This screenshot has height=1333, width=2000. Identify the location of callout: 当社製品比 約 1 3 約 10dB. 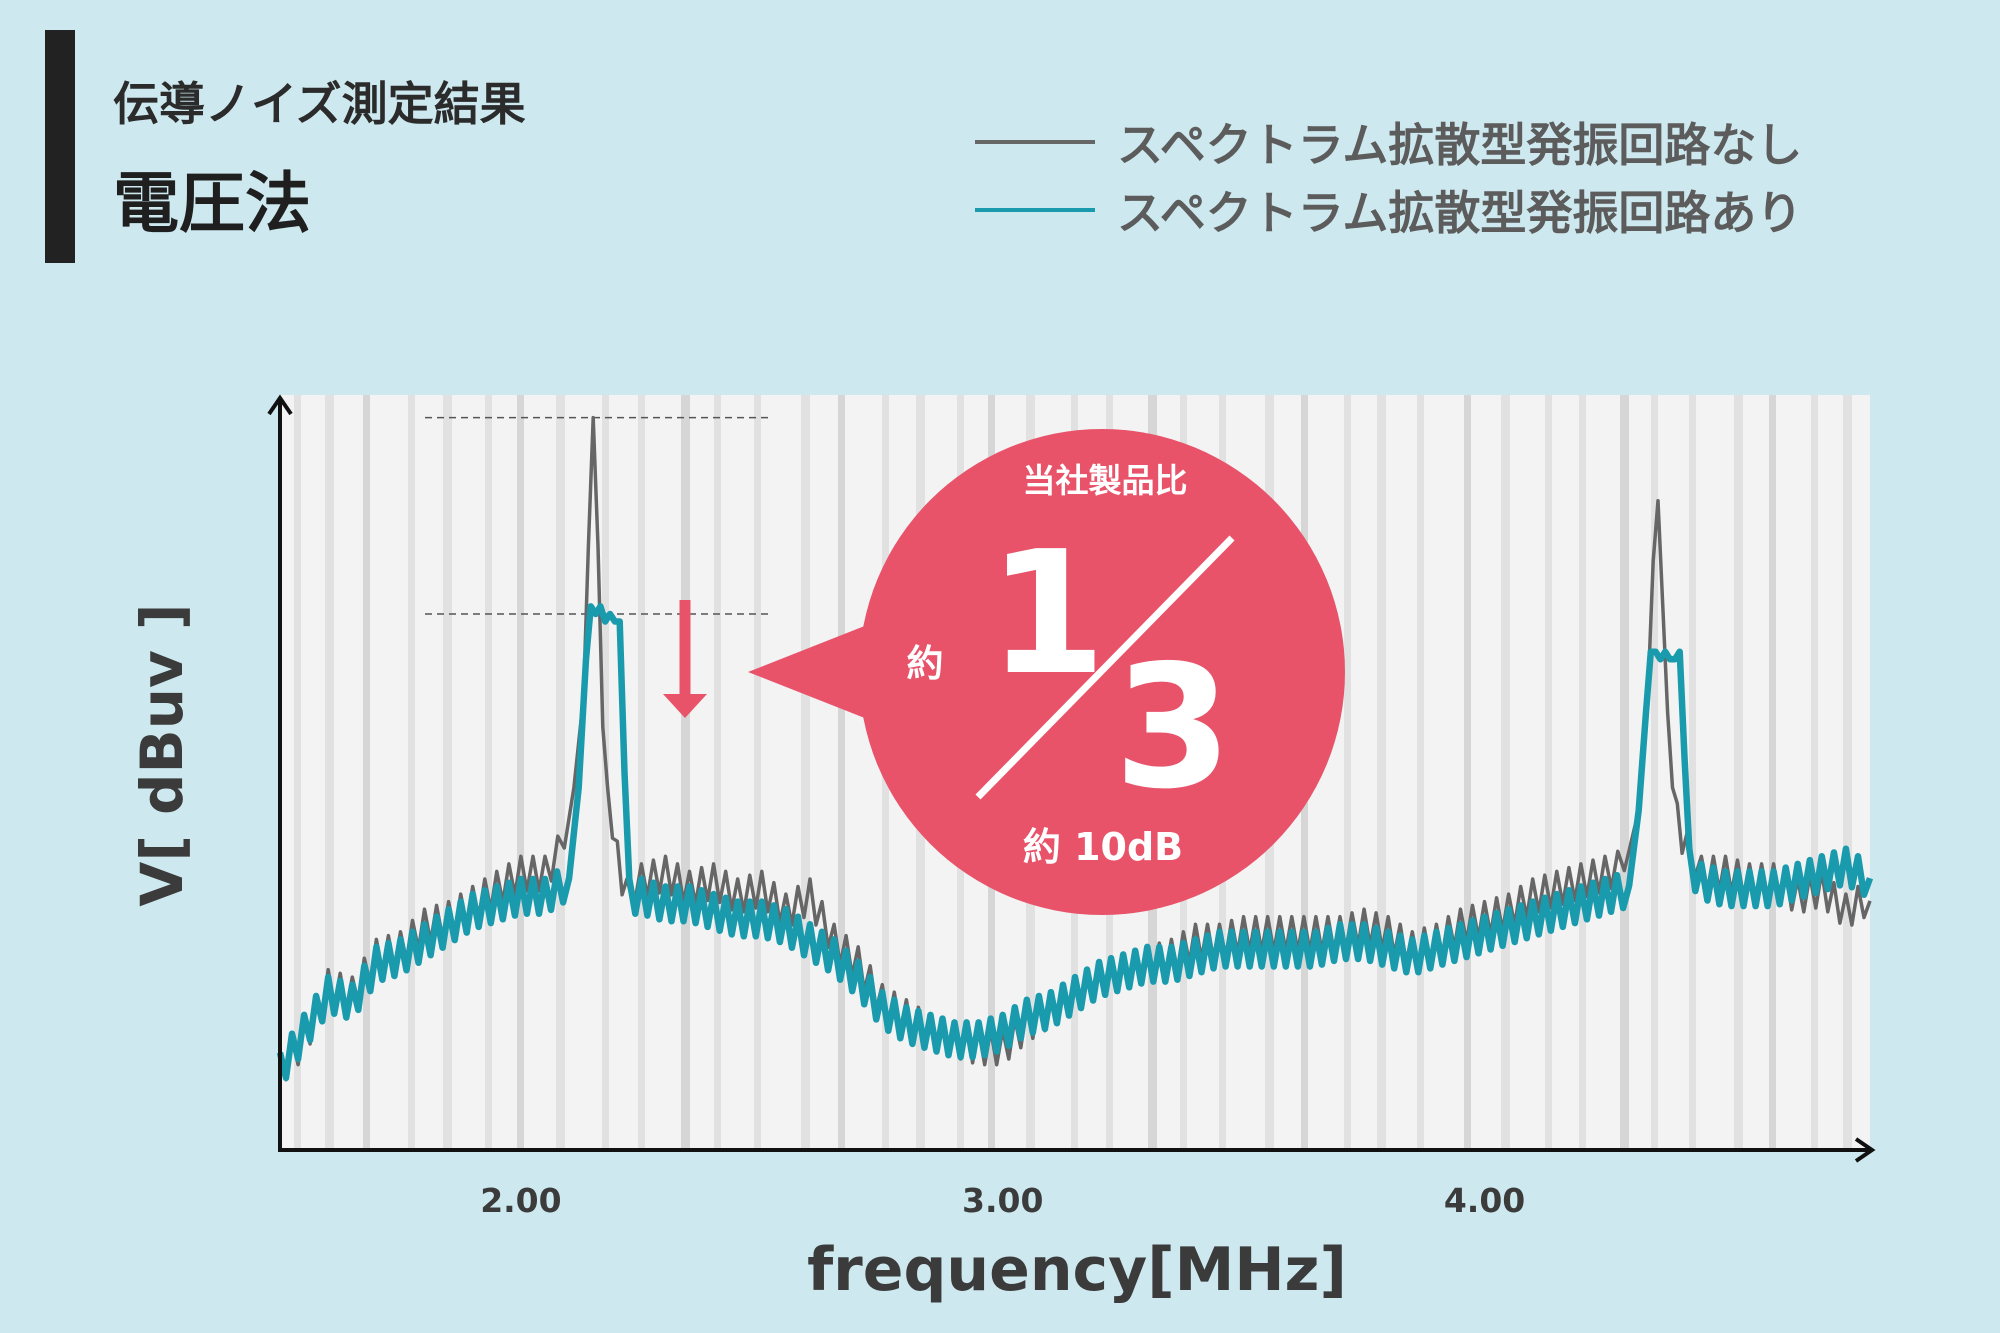
(1046, 672).